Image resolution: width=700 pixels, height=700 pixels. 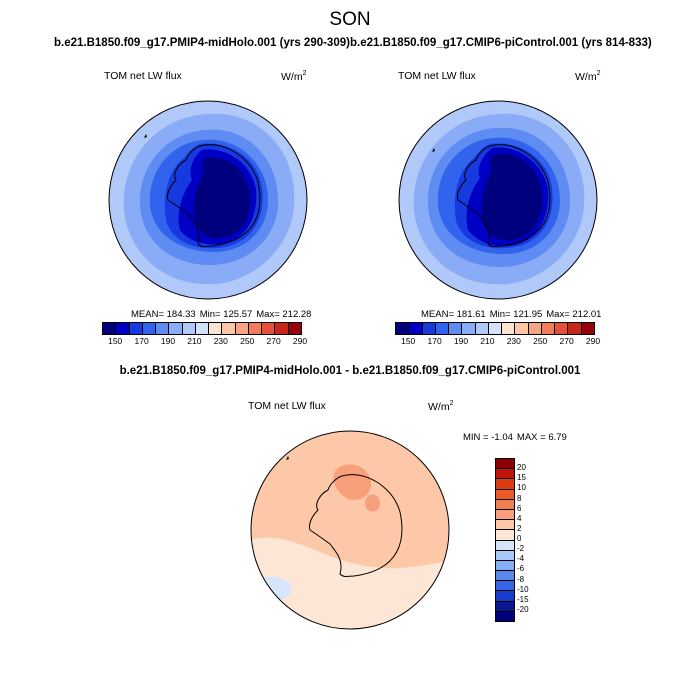 What do you see at coordinates (352, 482) in the screenshot?
I see `diff-band-4to6-a` at bounding box center [352, 482].